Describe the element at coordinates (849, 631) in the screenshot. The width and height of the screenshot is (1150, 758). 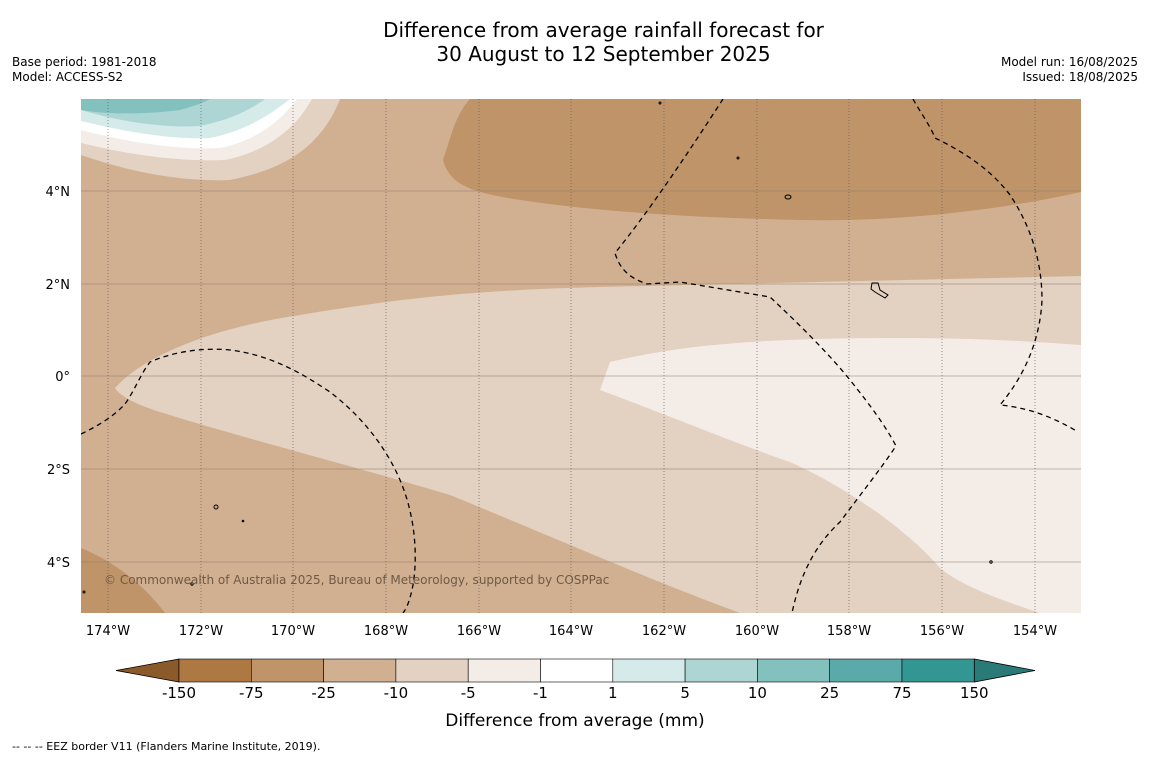
I see `lon-label: 158°W` at that location.